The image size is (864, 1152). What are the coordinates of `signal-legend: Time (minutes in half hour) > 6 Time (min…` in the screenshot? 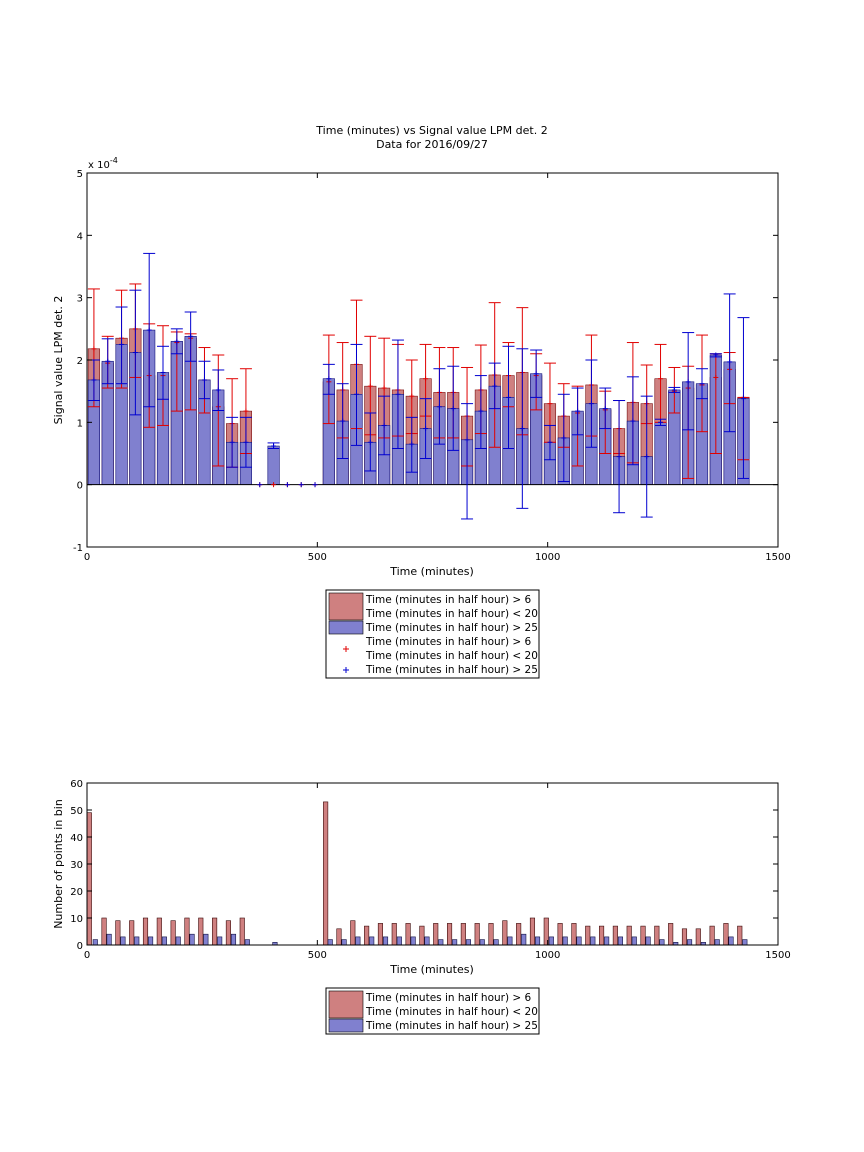 It's located at (432, 634).